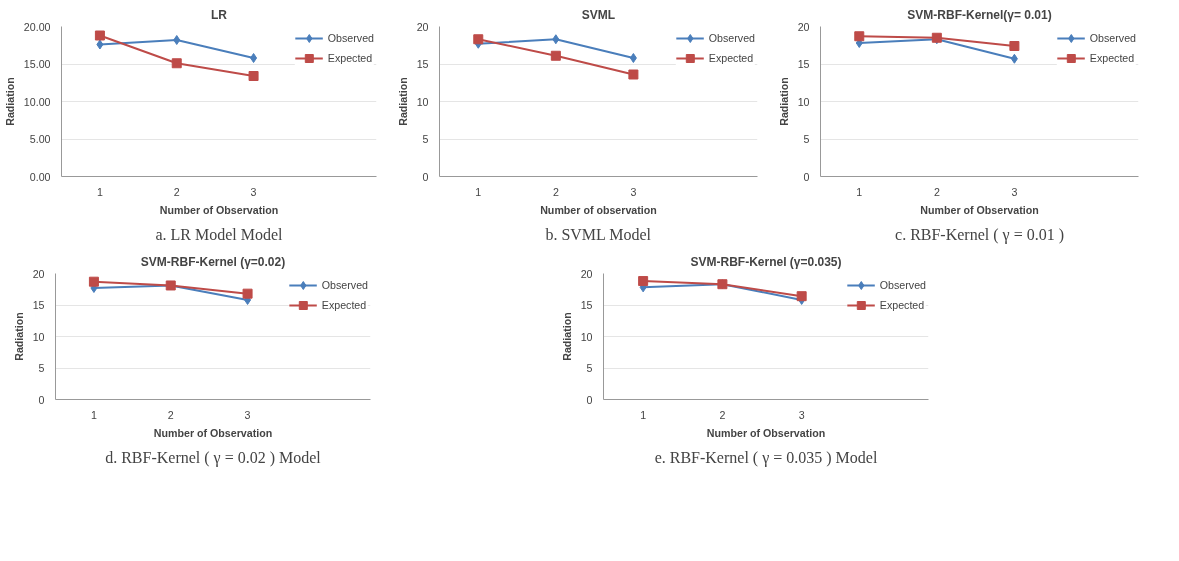 Image resolution: width=1179 pixels, height=561 pixels. Describe the element at coordinates (598, 14) in the screenshot. I see `chart-title: SVML` at that location.